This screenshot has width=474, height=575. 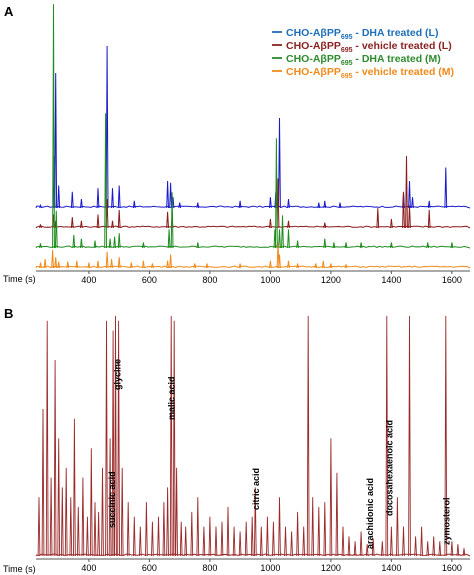 What do you see at coordinates (19, 279) in the screenshot?
I see `panel-a-x-axis-label: Time (s)` at bounding box center [19, 279].